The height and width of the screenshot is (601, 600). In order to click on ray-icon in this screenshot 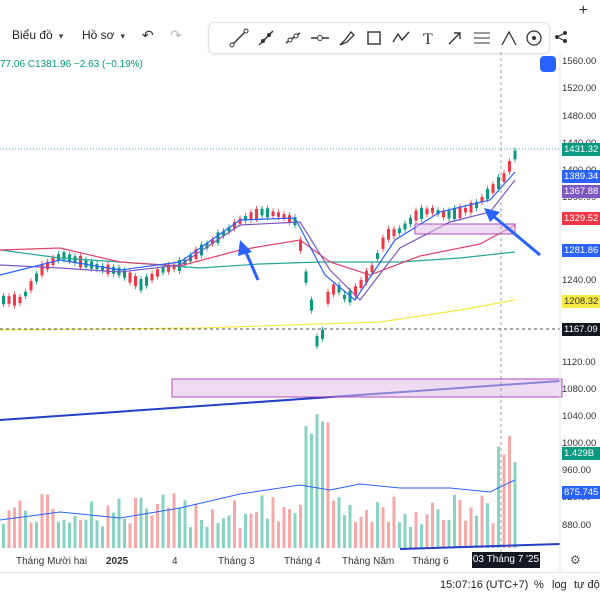, I will do `click(266, 38)`.